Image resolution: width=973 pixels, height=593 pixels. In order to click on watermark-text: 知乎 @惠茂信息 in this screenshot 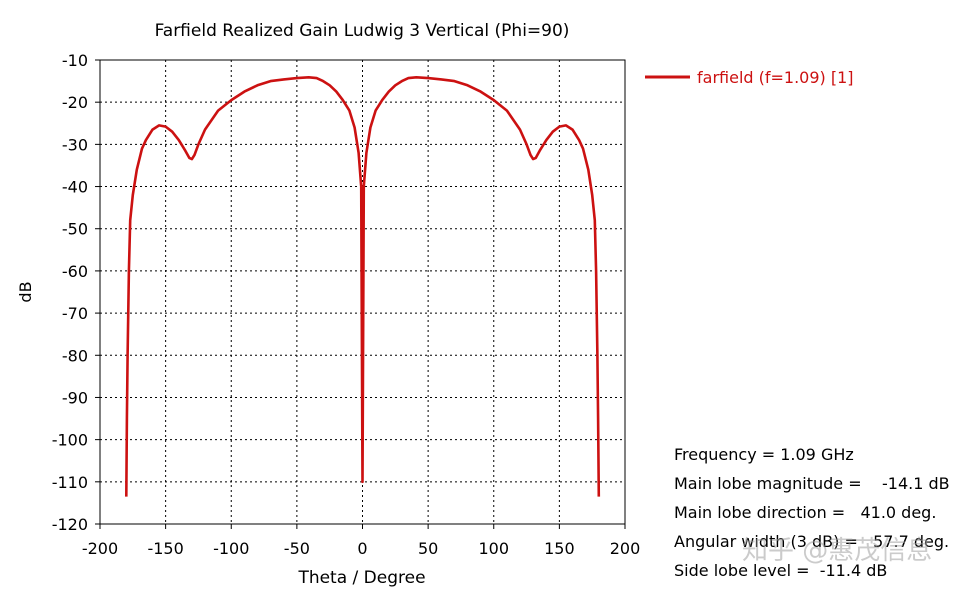, I will do `click(837, 551)`.